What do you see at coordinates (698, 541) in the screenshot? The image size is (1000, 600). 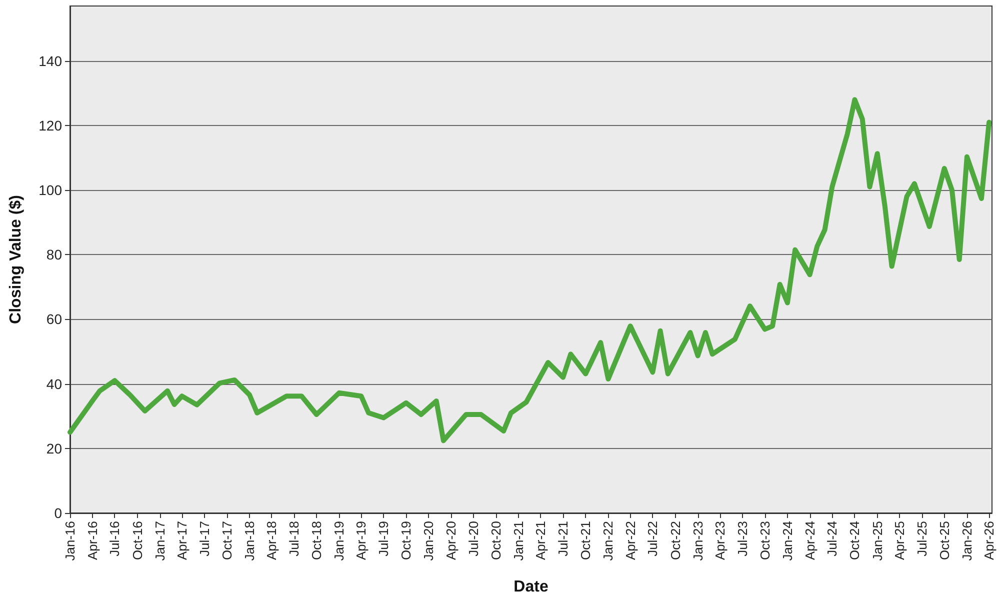 I see `x-tick-label: Jan-23` at bounding box center [698, 541].